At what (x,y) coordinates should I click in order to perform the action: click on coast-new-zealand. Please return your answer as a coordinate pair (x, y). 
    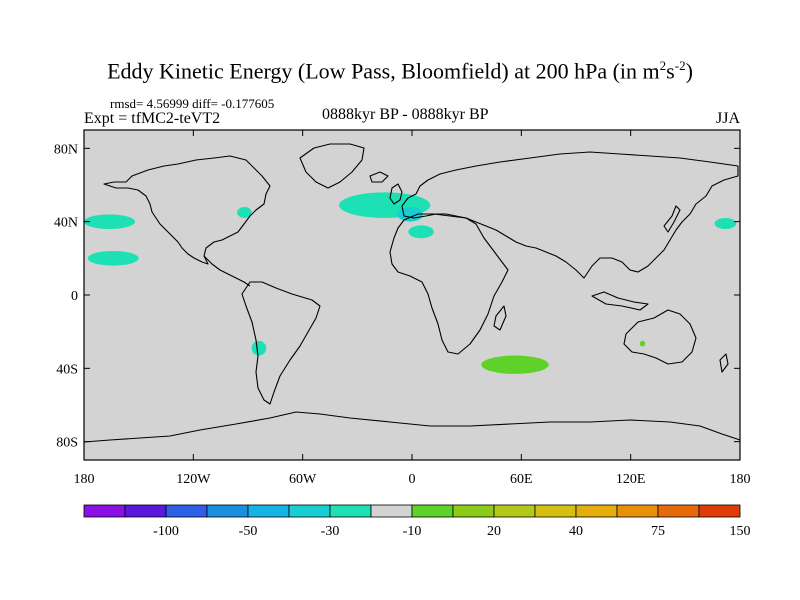
    Looking at the image, I should click on (724, 363).